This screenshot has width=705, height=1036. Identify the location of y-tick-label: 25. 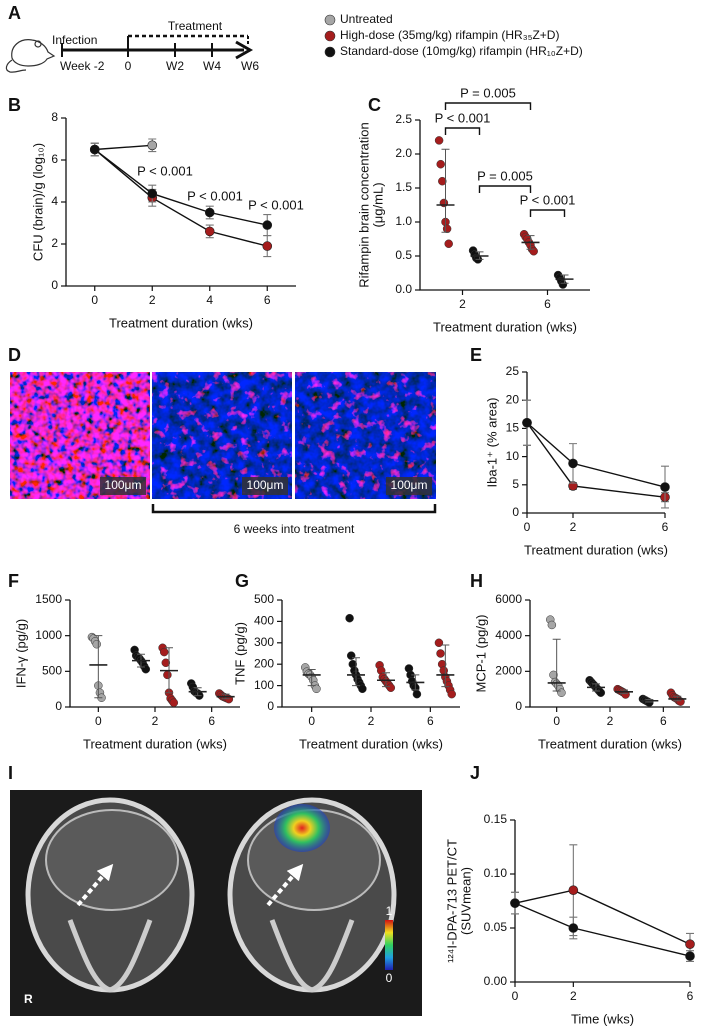
(513, 371).